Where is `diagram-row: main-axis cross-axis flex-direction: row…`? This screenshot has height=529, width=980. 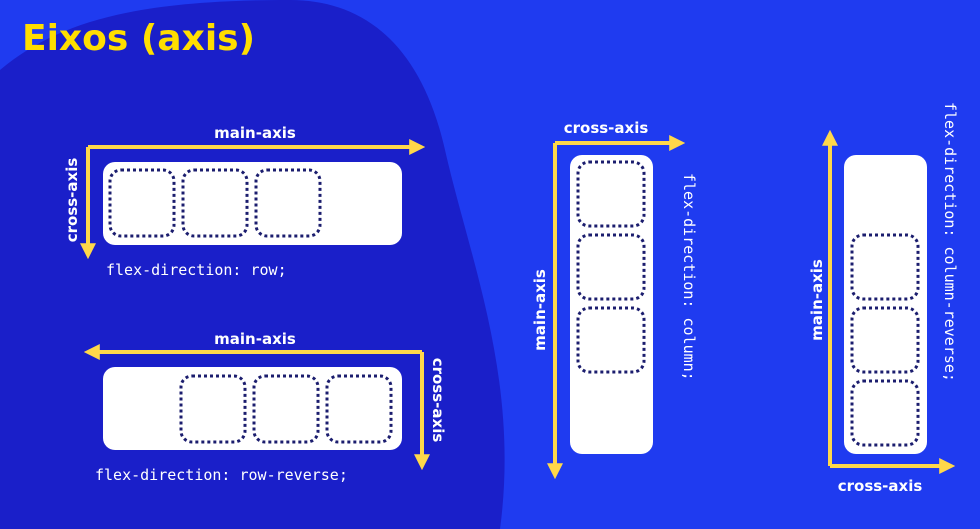
diagram-row: main-axis cross-axis flex-direction: row… is located at coordinates (244, 201).